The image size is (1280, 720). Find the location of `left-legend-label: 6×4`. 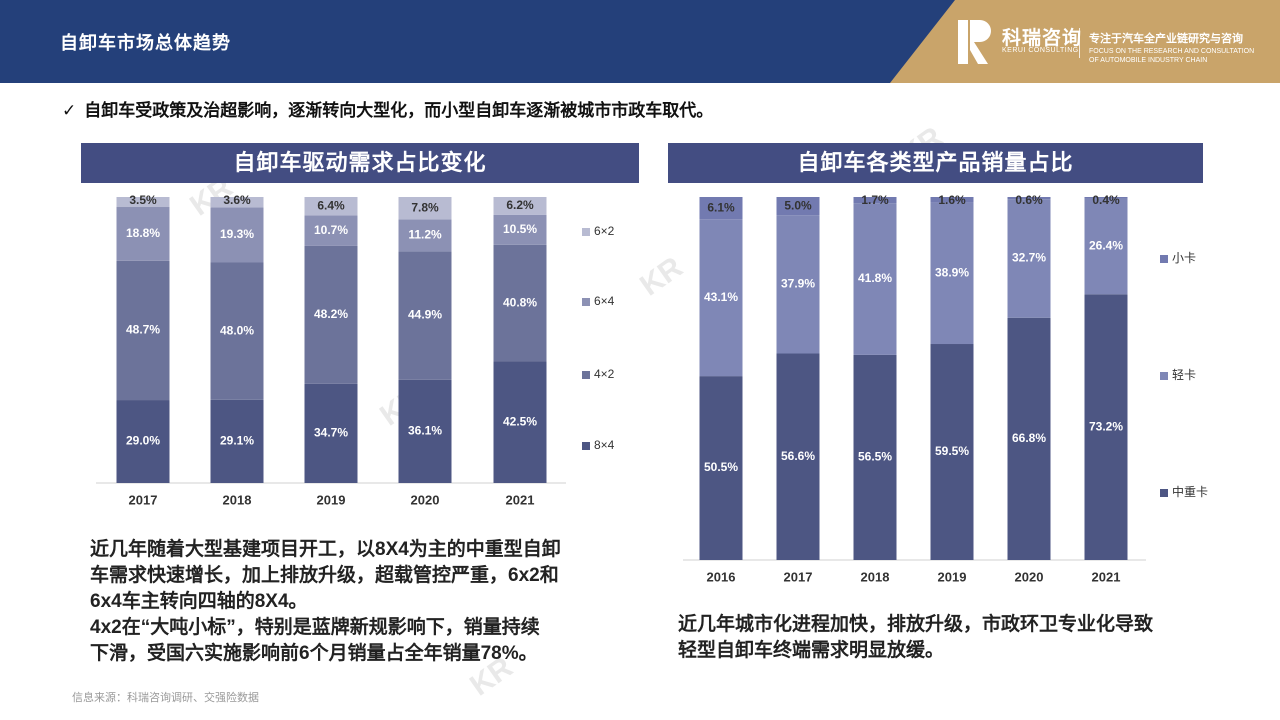

left-legend-label: 6×4 is located at coordinates (604, 301).